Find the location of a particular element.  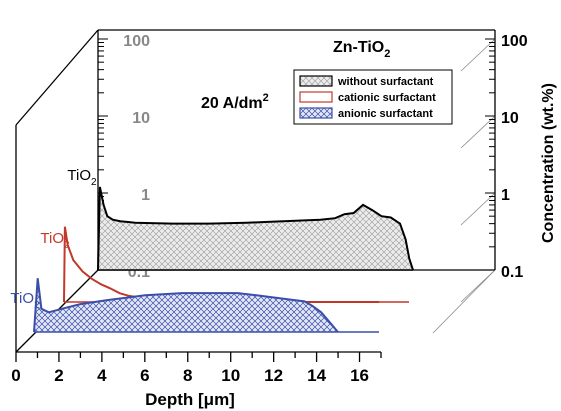

x-tick-label: 4 is located at coordinates (102, 375).